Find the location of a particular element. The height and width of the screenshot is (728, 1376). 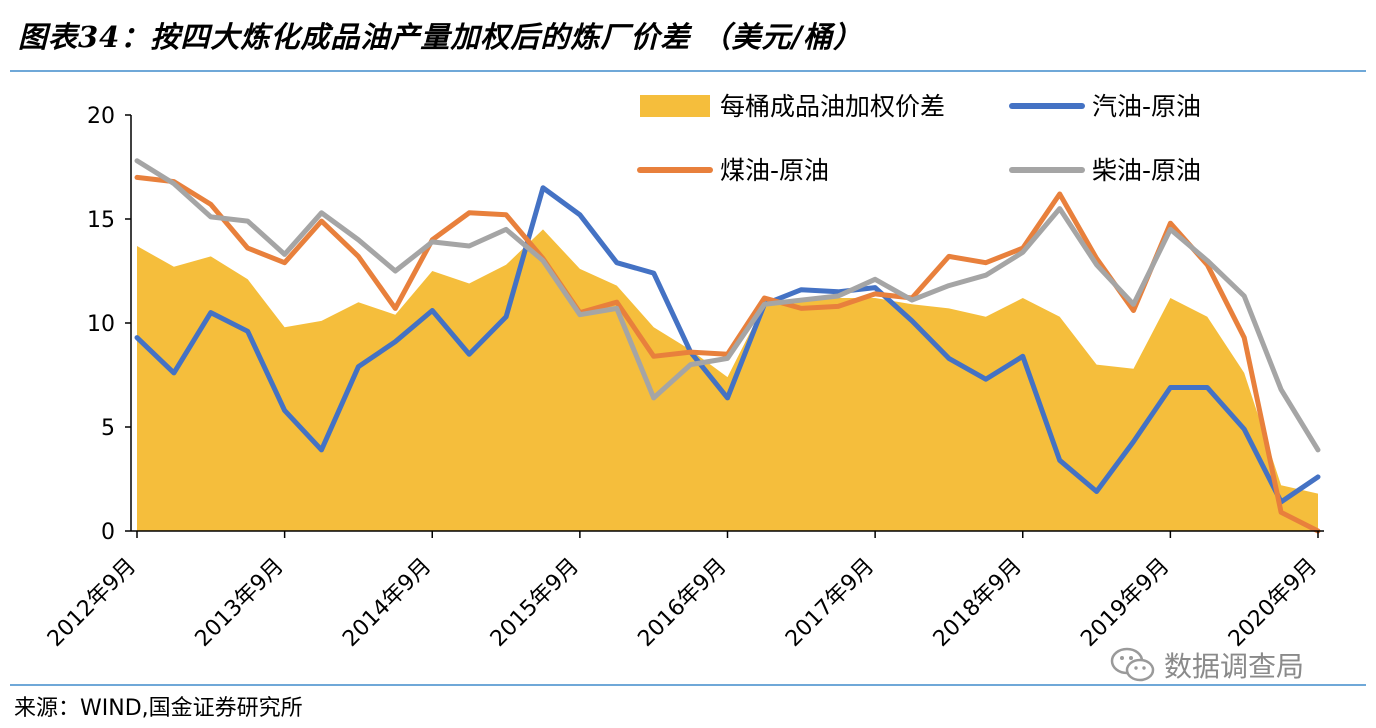

x-tick-label: 2016年9月 is located at coordinates (682, 603).